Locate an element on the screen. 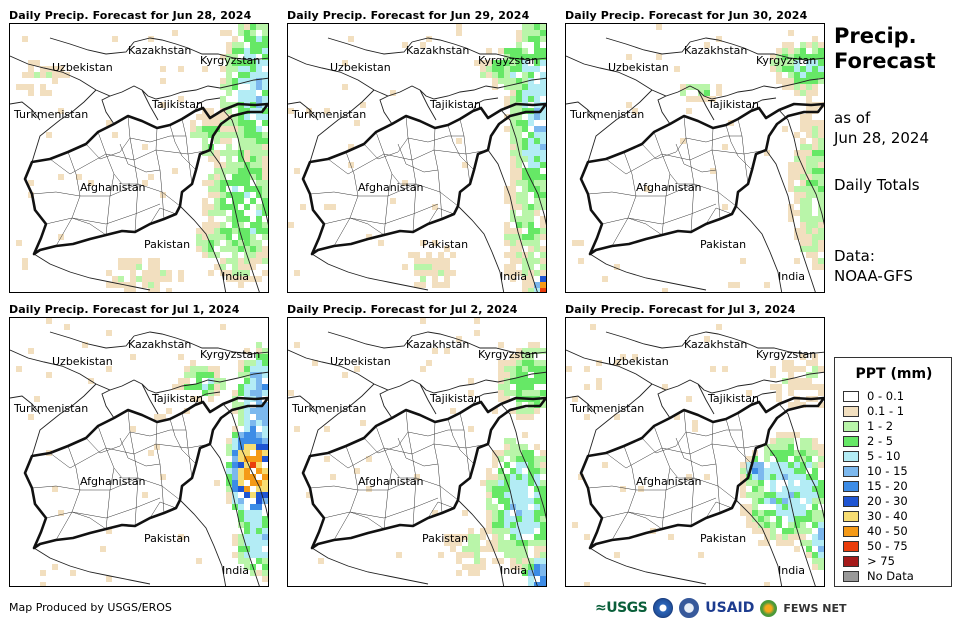 The image size is (970, 624). legend-item: 15 - 20 is located at coordinates (875, 486).